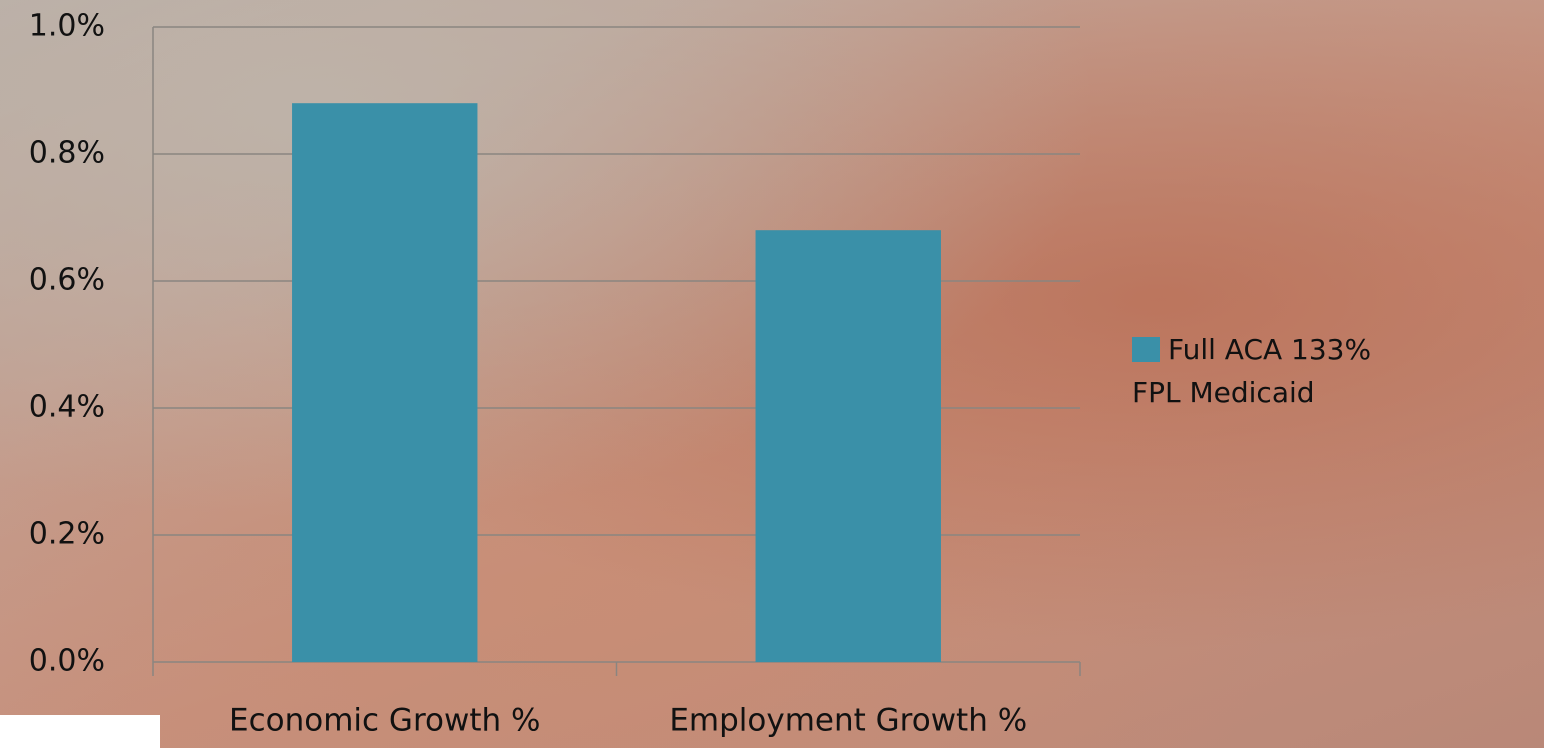  I want to click on x-tick-label: Employment Growth %, so click(848, 721).